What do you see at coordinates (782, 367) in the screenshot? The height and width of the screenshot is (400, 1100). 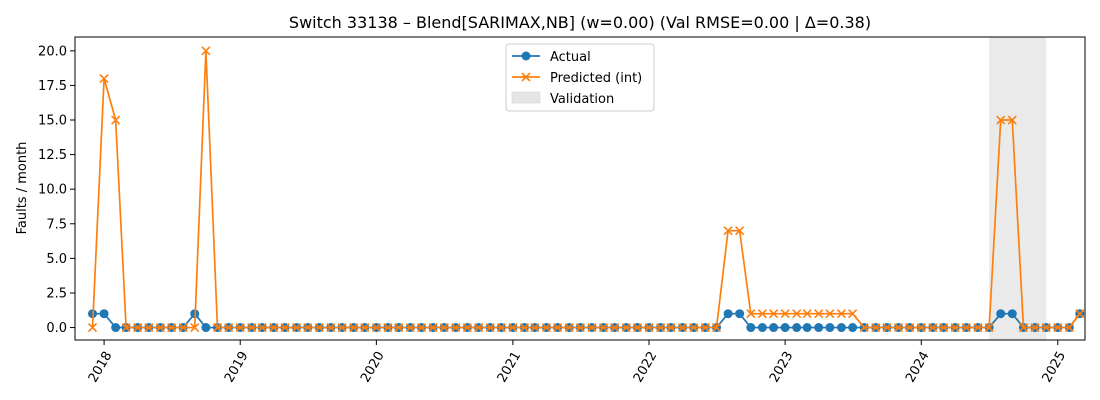 I see `x-tick-label: 2023` at bounding box center [782, 367].